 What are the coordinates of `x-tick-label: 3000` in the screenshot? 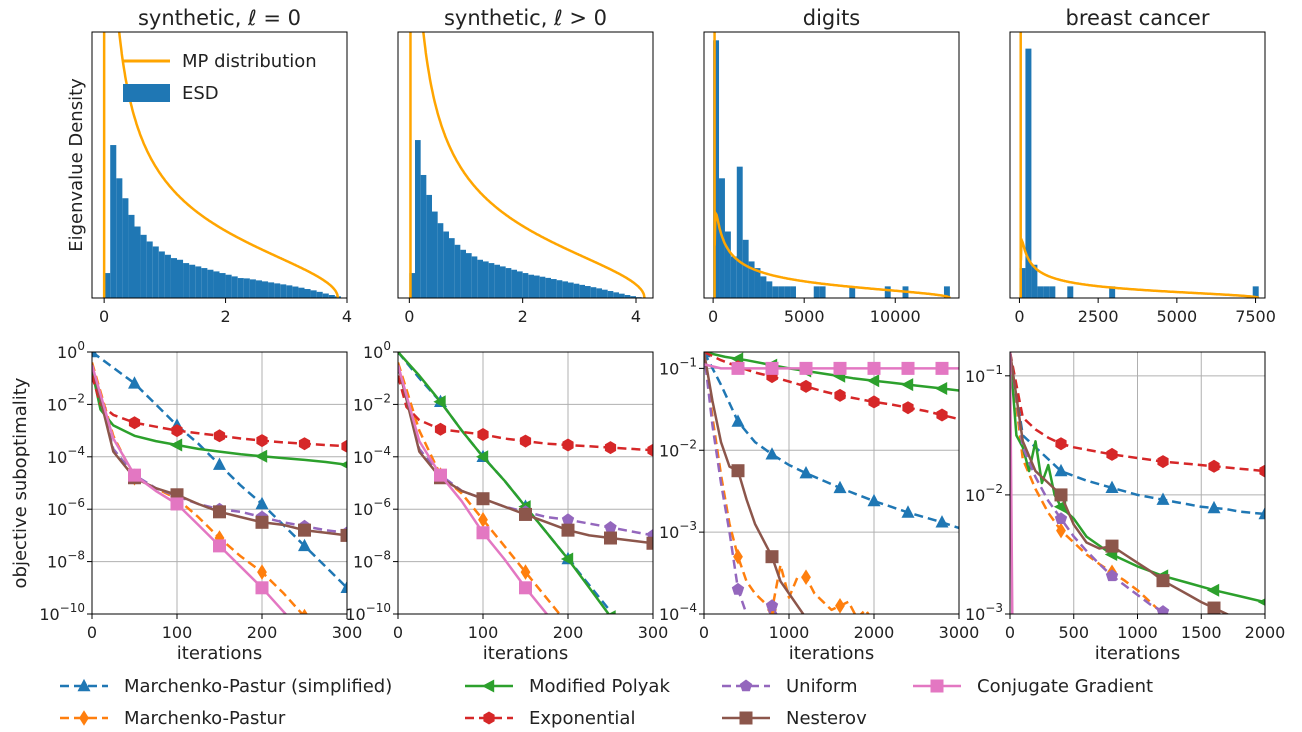 It's located at (959, 632).